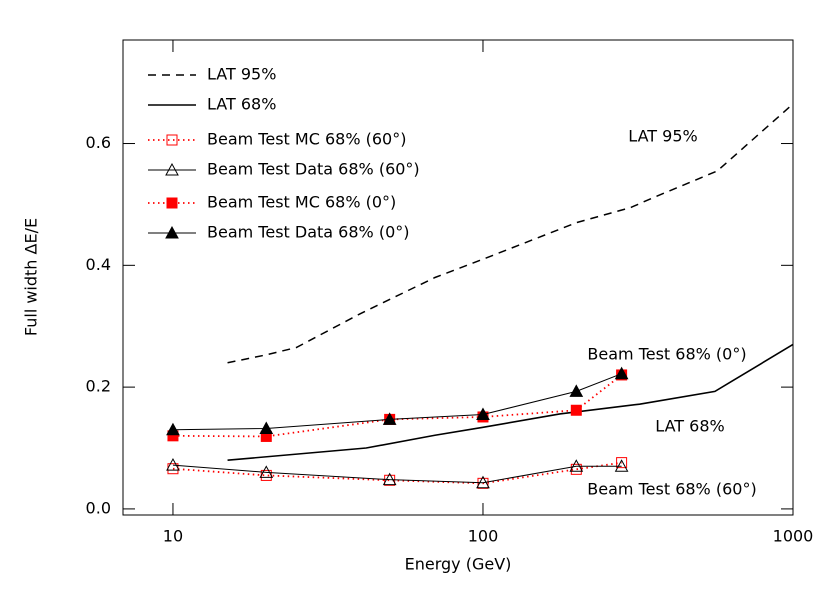 The height and width of the screenshot is (593, 830). What do you see at coordinates (173, 536) in the screenshot?
I see `x-tick-label: 10` at bounding box center [173, 536].